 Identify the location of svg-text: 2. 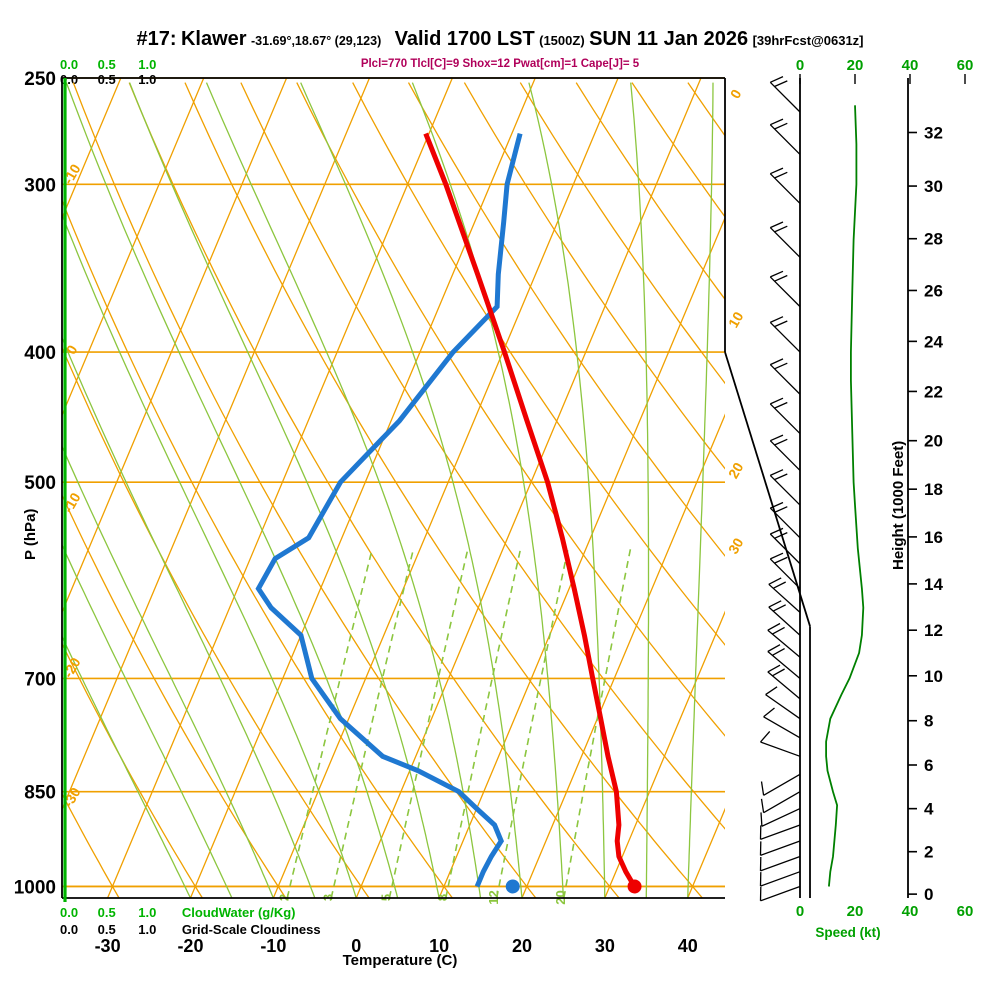
(928, 852).